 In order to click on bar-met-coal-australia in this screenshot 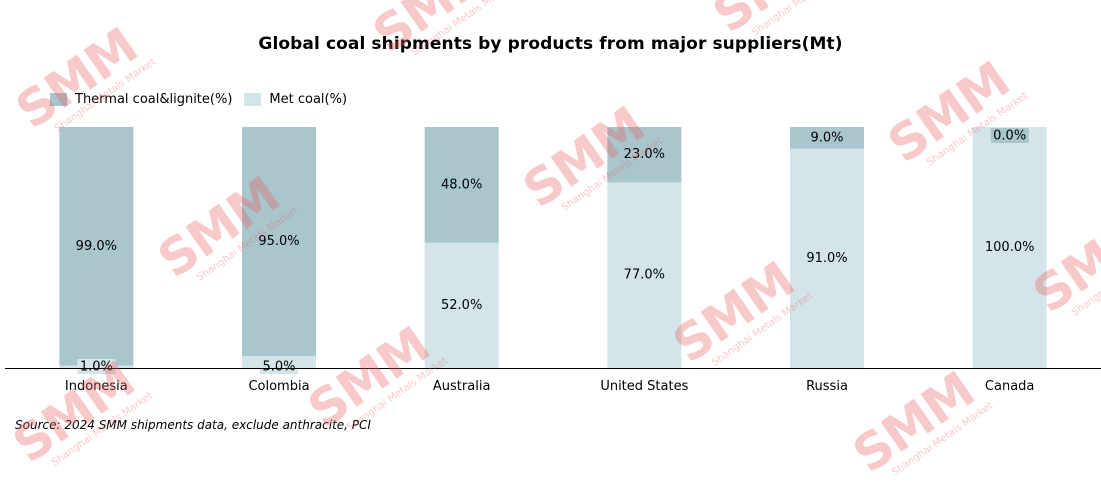, I will do `click(461, 305)`.